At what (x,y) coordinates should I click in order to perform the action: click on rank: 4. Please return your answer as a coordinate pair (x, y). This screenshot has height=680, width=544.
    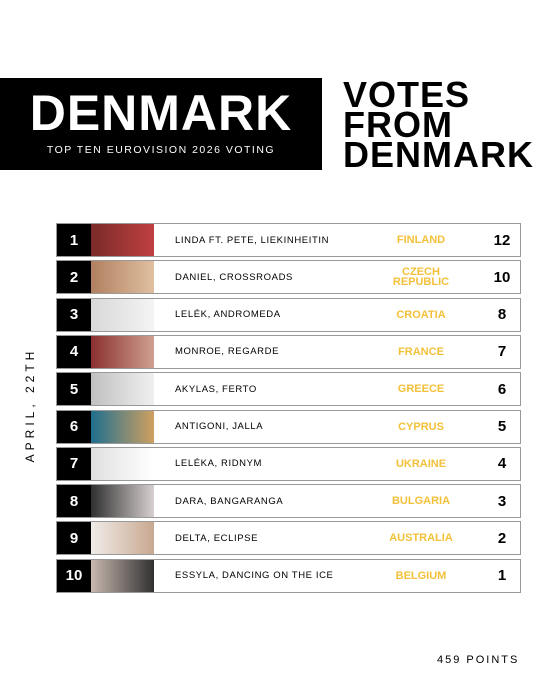
    Looking at the image, I should click on (74, 351).